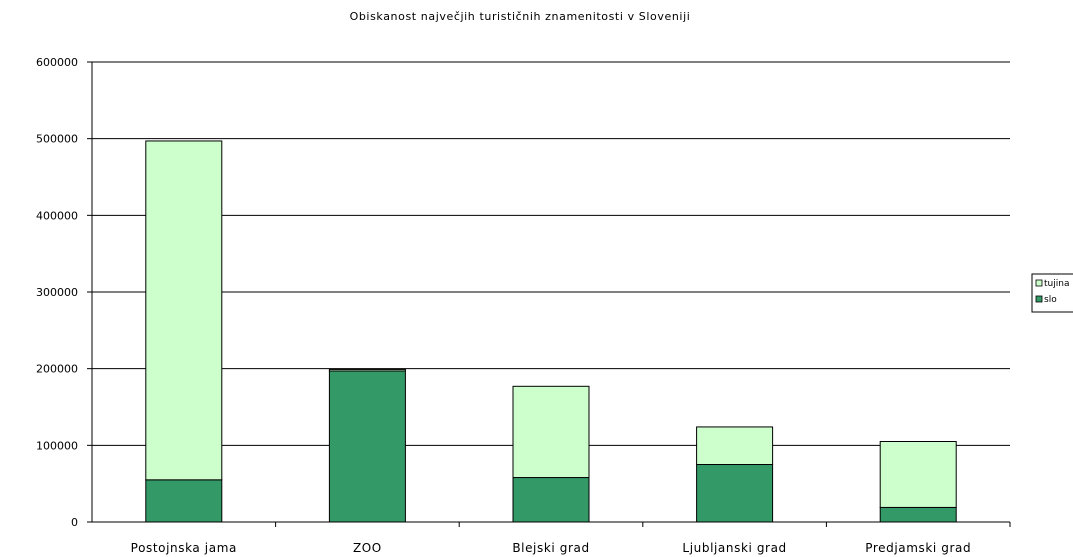 This screenshot has height=557, width=1073. I want to click on y-tick-labels: 0 100000 200000 300000 400000 500000 600000, so click(57, 292).